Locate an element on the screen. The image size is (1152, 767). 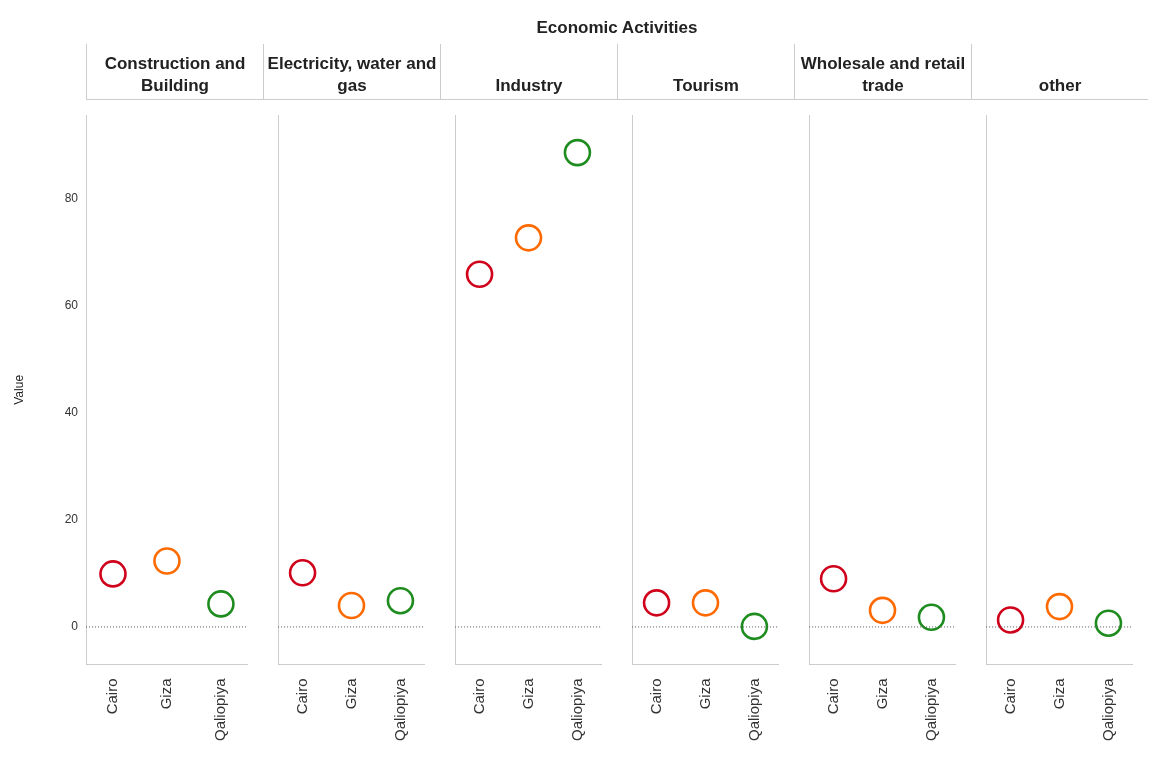
y-tick-label: 20 is located at coordinates (71, 519).